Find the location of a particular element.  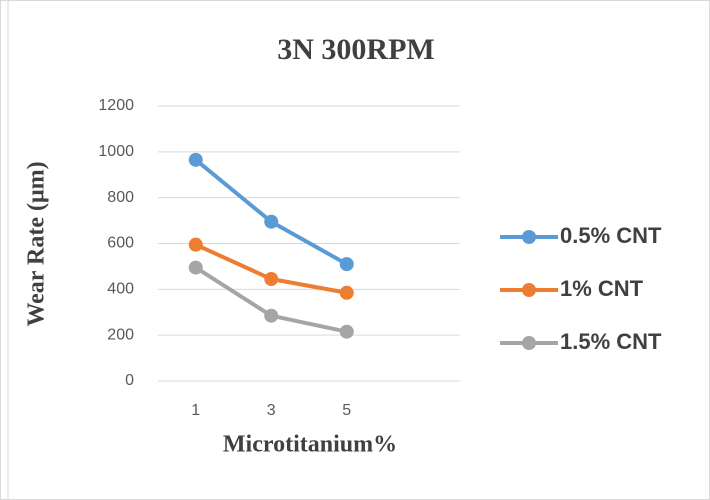

chart-title: 3N 300RPM is located at coordinates (355, 49).